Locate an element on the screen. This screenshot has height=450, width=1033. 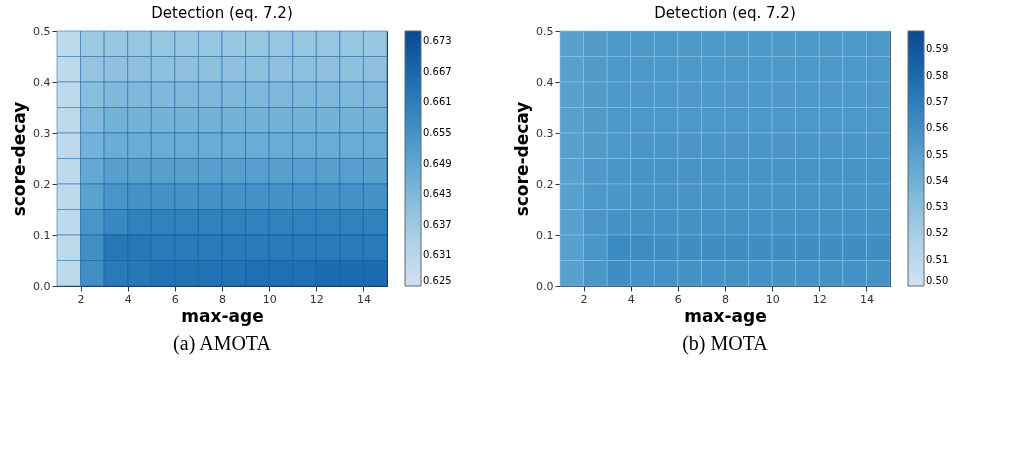
color-bar-label: 0.637 is located at coordinates (437, 224).